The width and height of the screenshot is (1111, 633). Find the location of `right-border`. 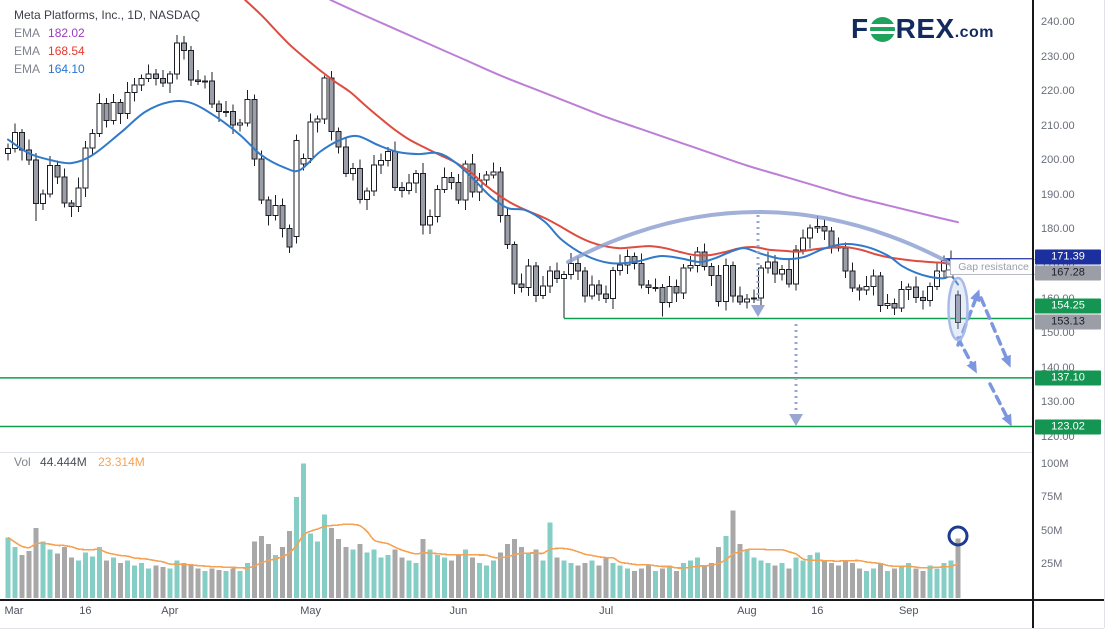

right-border is located at coordinates (1104, 314).